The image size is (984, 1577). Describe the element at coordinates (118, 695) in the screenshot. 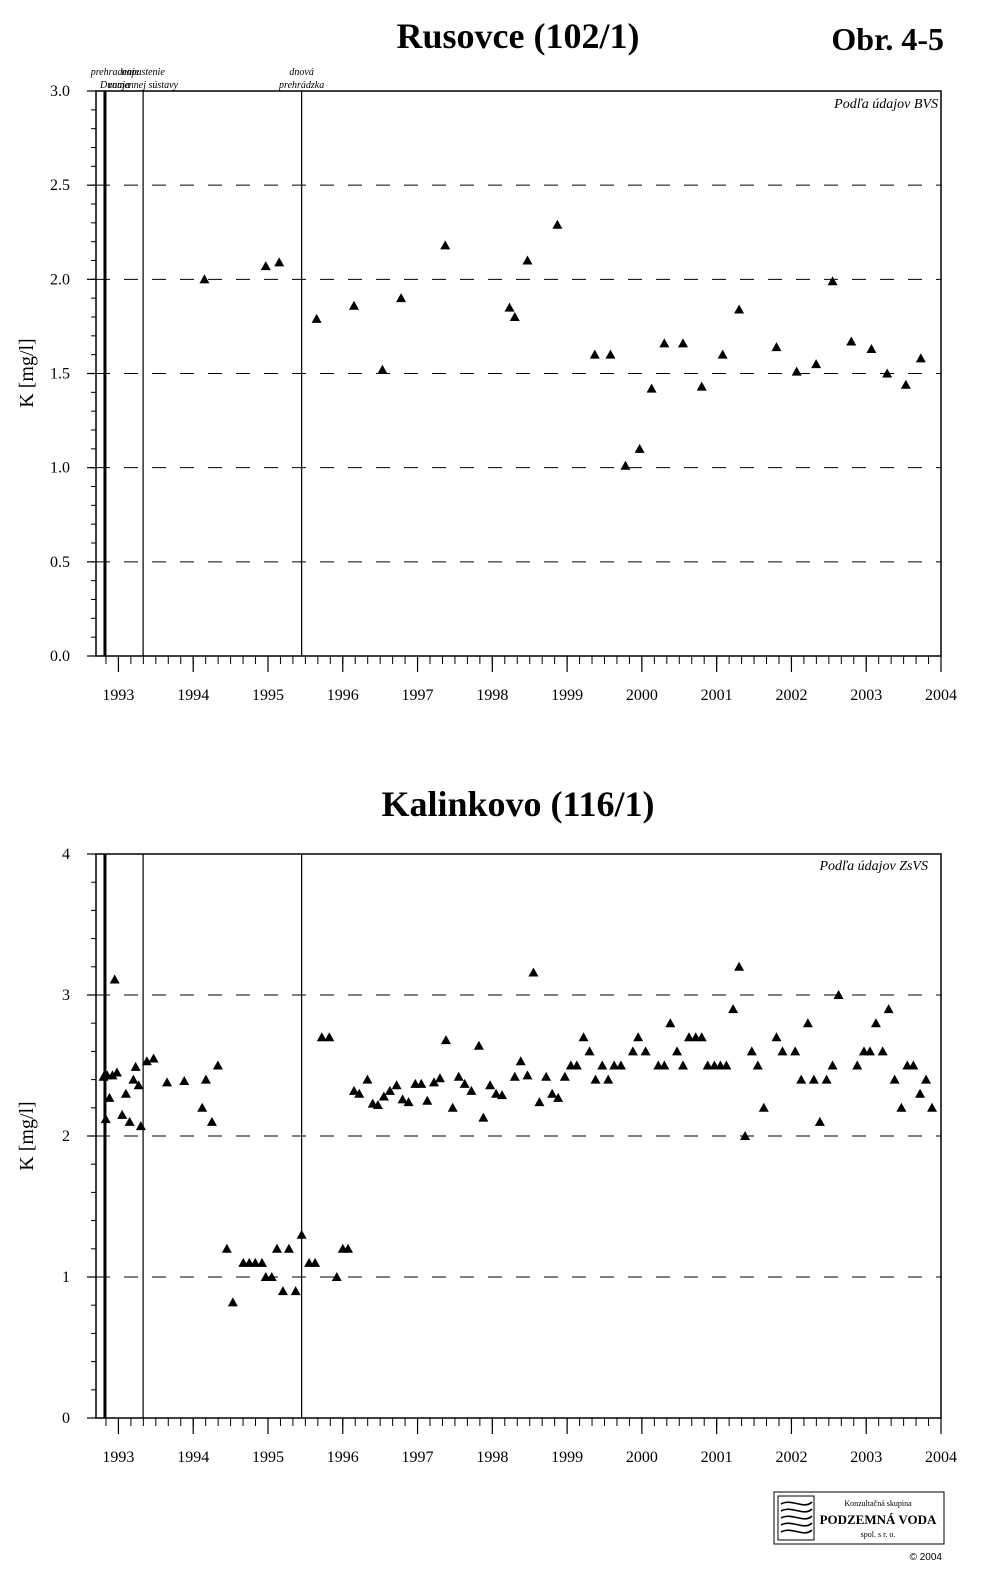

I see `x-tick-label: 1993` at that location.